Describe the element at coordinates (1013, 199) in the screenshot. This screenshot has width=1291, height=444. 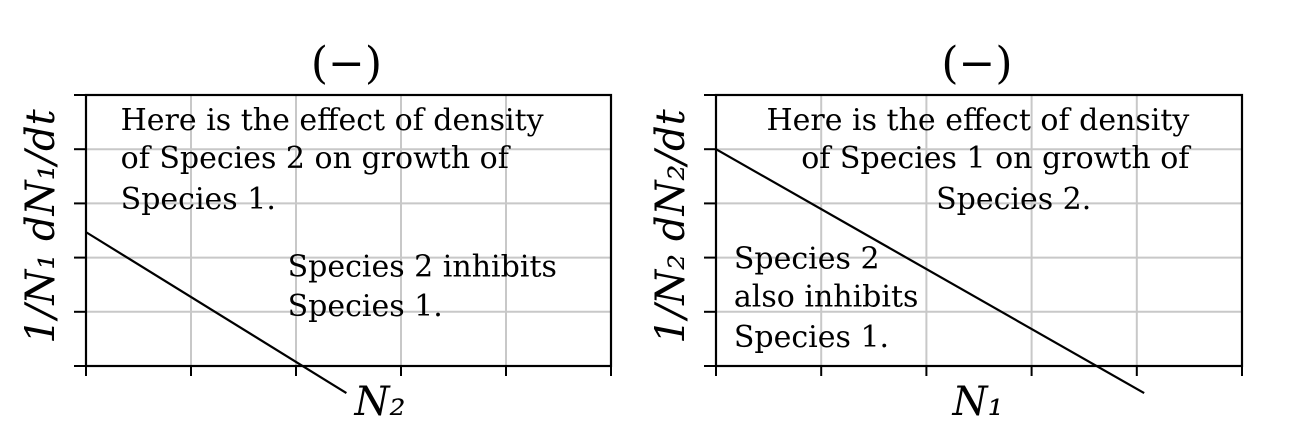
I see `annotation-text: Species 2.` at that location.